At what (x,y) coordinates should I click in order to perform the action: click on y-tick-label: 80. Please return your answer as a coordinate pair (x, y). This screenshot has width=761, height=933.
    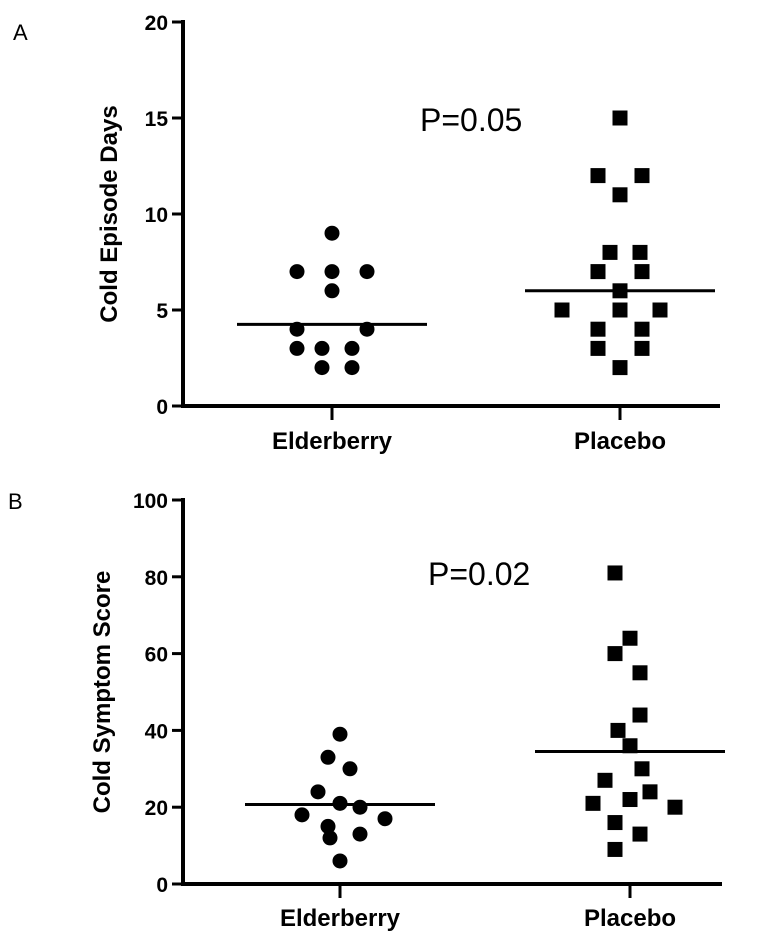
    Looking at the image, I should click on (156, 578).